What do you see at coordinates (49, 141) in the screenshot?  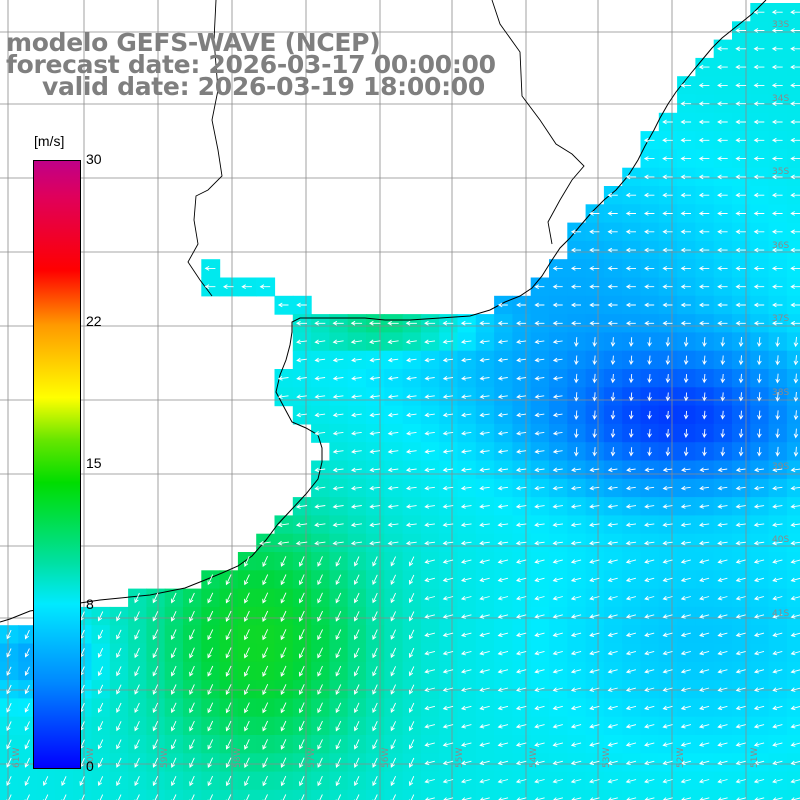 I see `colorbar-unit: [m/s]` at bounding box center [49, 141].